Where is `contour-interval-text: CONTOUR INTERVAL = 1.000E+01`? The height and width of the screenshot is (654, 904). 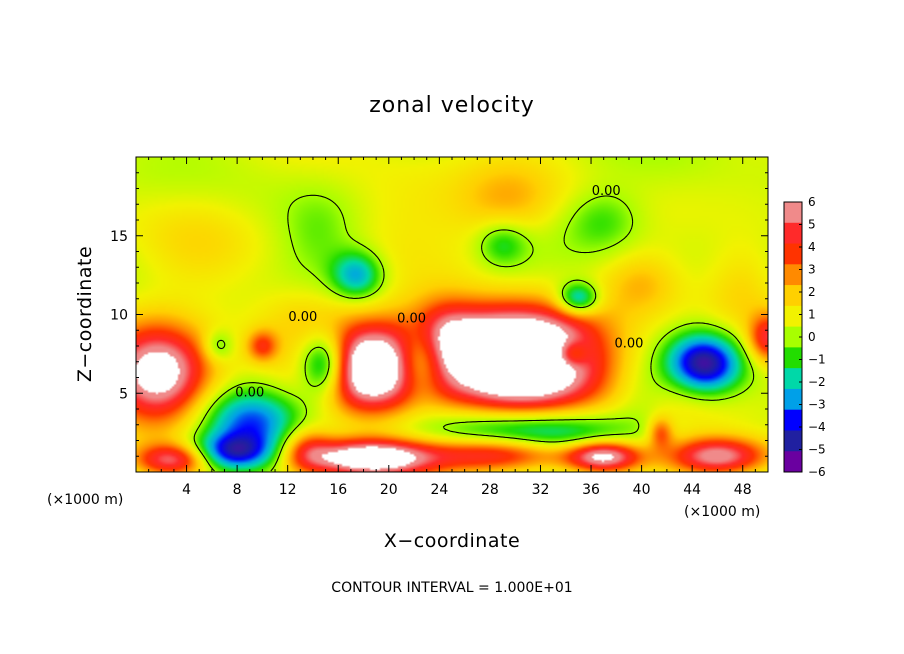
contour-interval-text: CONTOUR INTERVAL = 1.000E+01 is located at coordinates (451, 588).